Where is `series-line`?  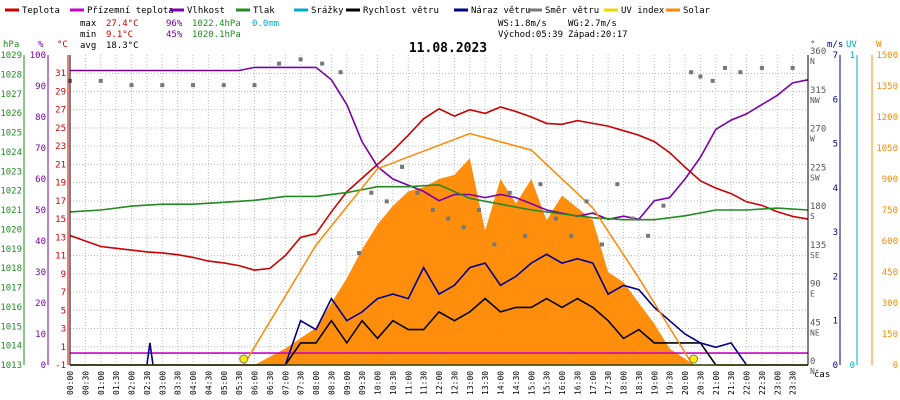
series-line is located at coordinates (439, 202).